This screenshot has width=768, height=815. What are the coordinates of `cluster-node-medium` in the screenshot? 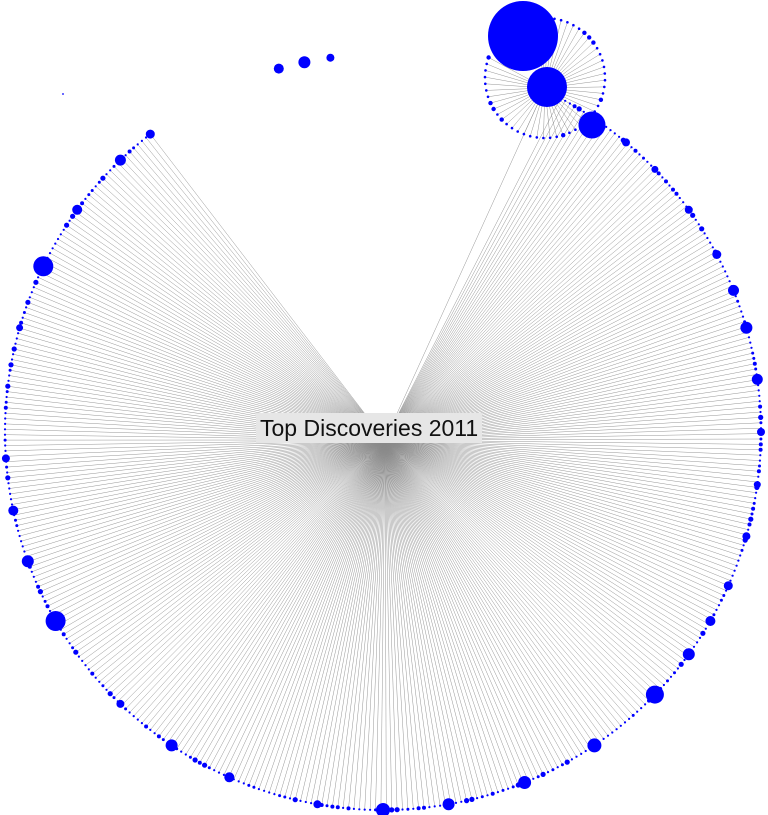 It's located at (547, 87).